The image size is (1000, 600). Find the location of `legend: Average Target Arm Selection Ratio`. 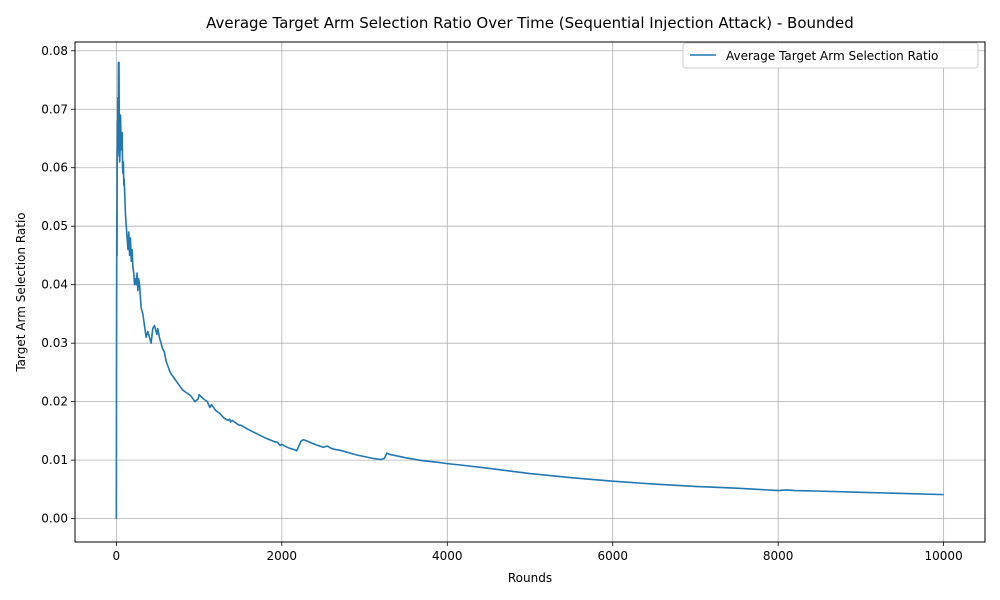

legend: Average Target Arm Selection Ratio is located at coordinates (830, 55).